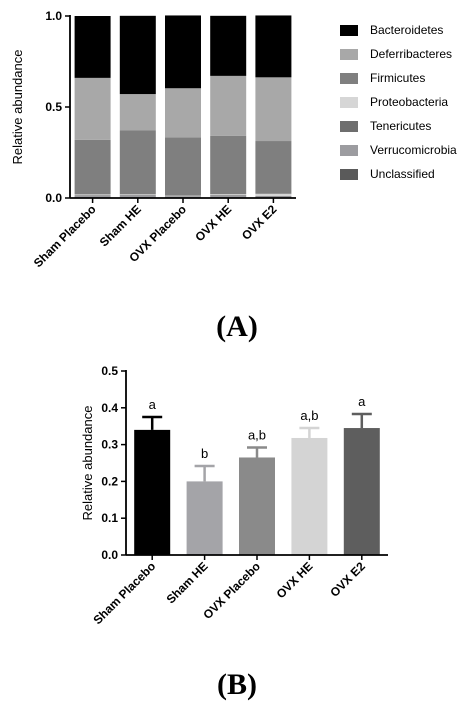 Image resolution: width=474 pixels, height=708 pixels. What do you see at coordinates (402, 174) in the screenshot?
I see `legend-label-unclassified: Unclassified` at bounding box center [402, 174].